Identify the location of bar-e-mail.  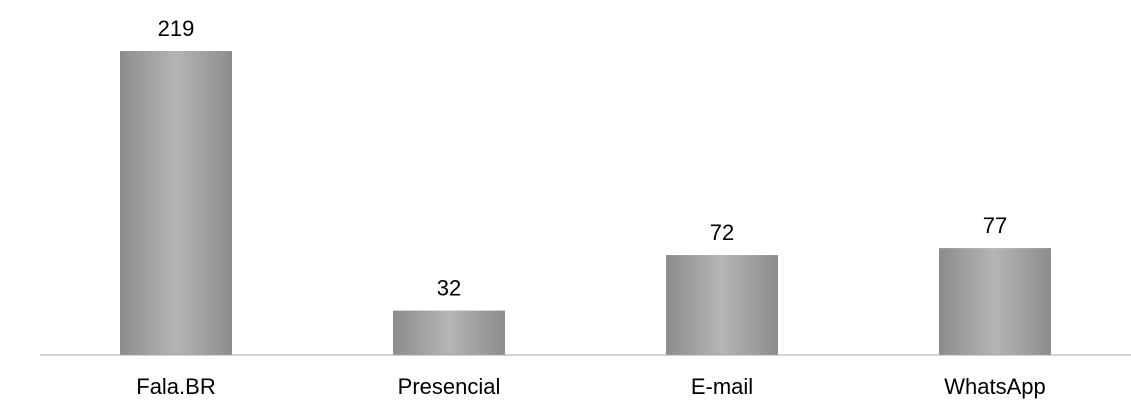
(722, 305).